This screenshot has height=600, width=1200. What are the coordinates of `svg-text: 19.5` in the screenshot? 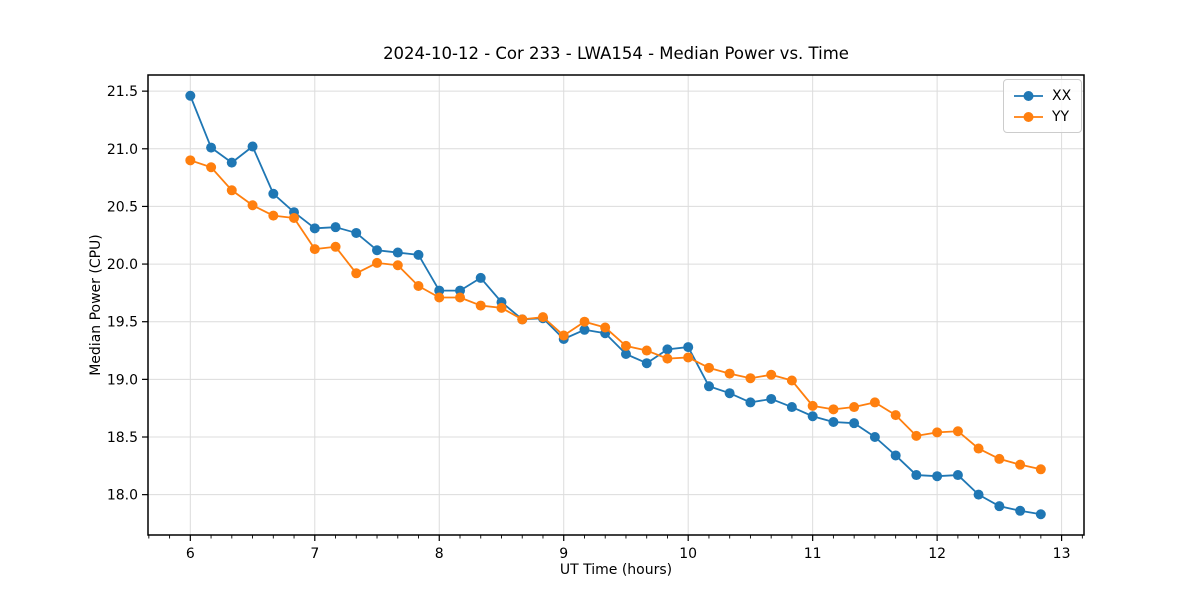 It's located at (122, 323).